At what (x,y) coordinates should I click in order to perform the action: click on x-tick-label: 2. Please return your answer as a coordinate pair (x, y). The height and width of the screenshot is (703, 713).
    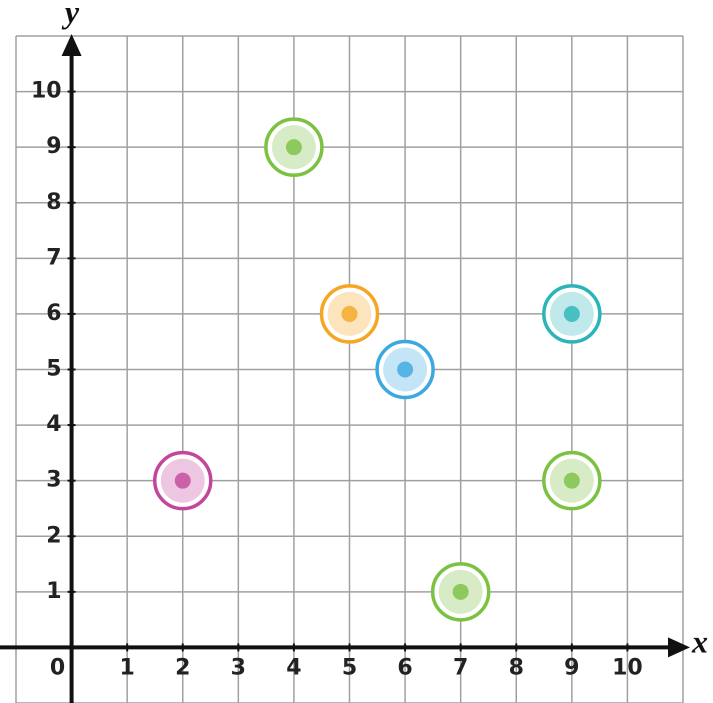
    Looking at the image, I should click on (182, 667).